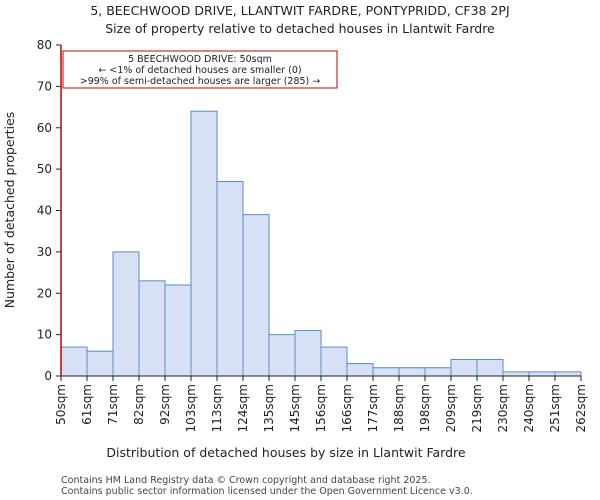 Image resolution: width=600 pixels, height=500 pixels. I want to click on x-tick-label: 103sqm, so click(191, 408).